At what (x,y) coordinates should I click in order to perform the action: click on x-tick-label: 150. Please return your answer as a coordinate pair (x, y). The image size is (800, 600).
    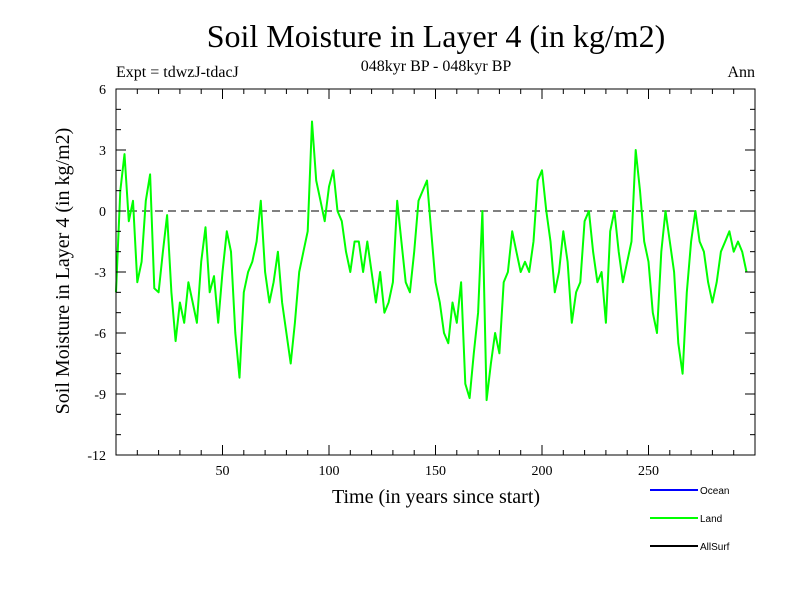
    Looking at the image, I should click on (435, 471).